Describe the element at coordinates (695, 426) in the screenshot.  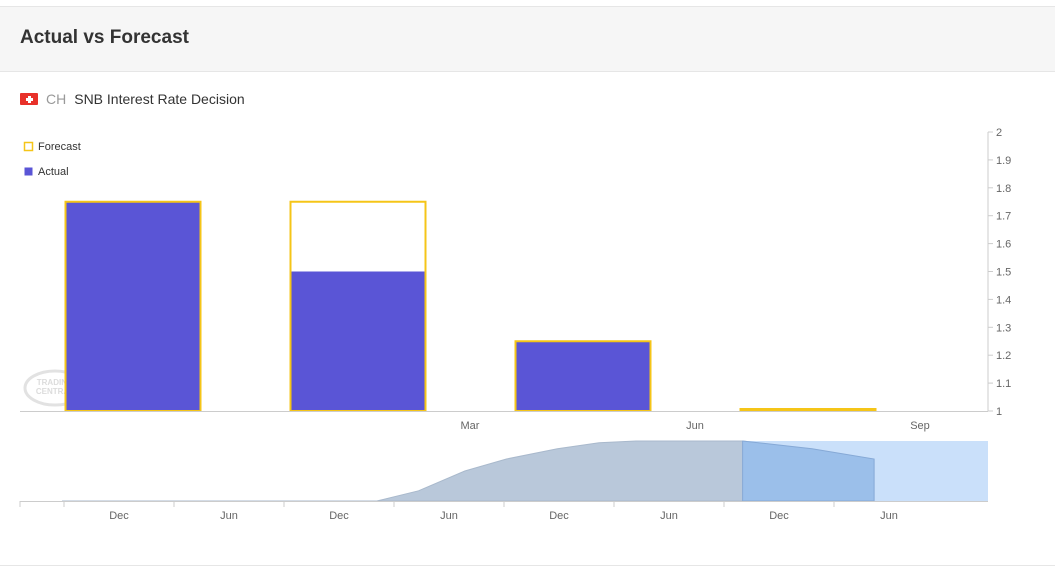
I see `x-tick-label: Jun` at that location.